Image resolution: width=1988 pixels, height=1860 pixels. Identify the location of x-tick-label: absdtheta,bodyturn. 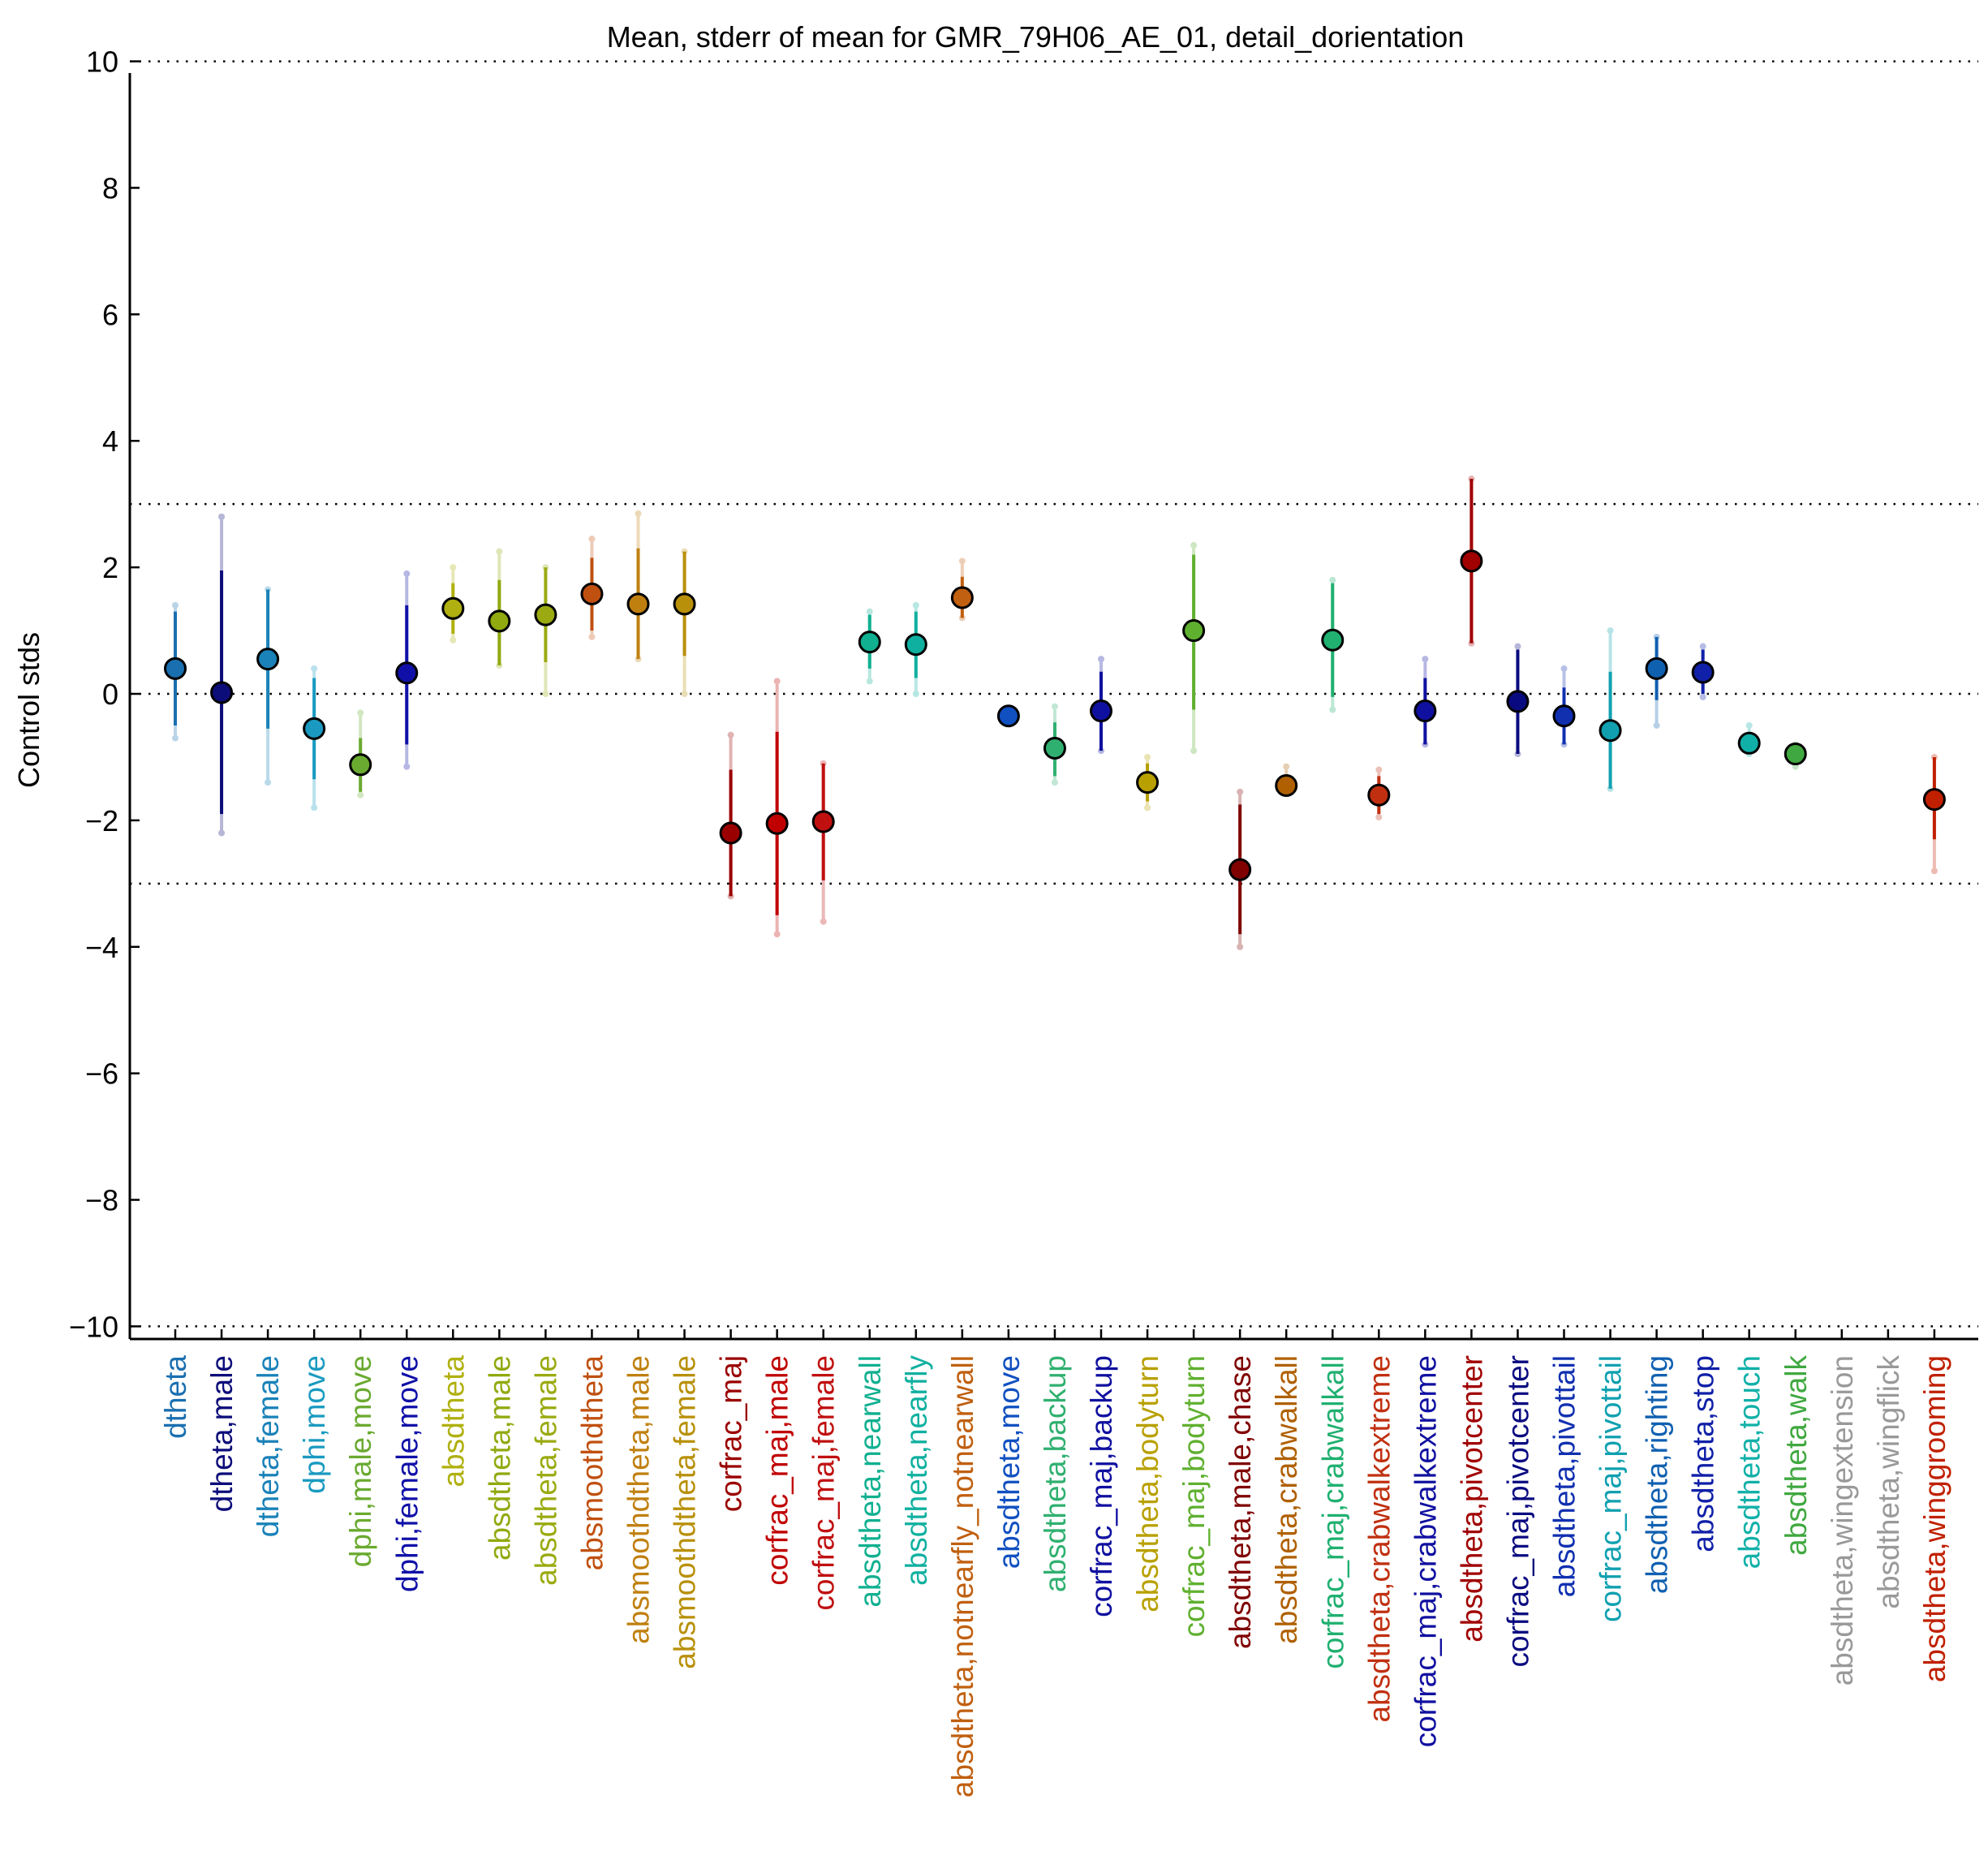
(1147, 1483).